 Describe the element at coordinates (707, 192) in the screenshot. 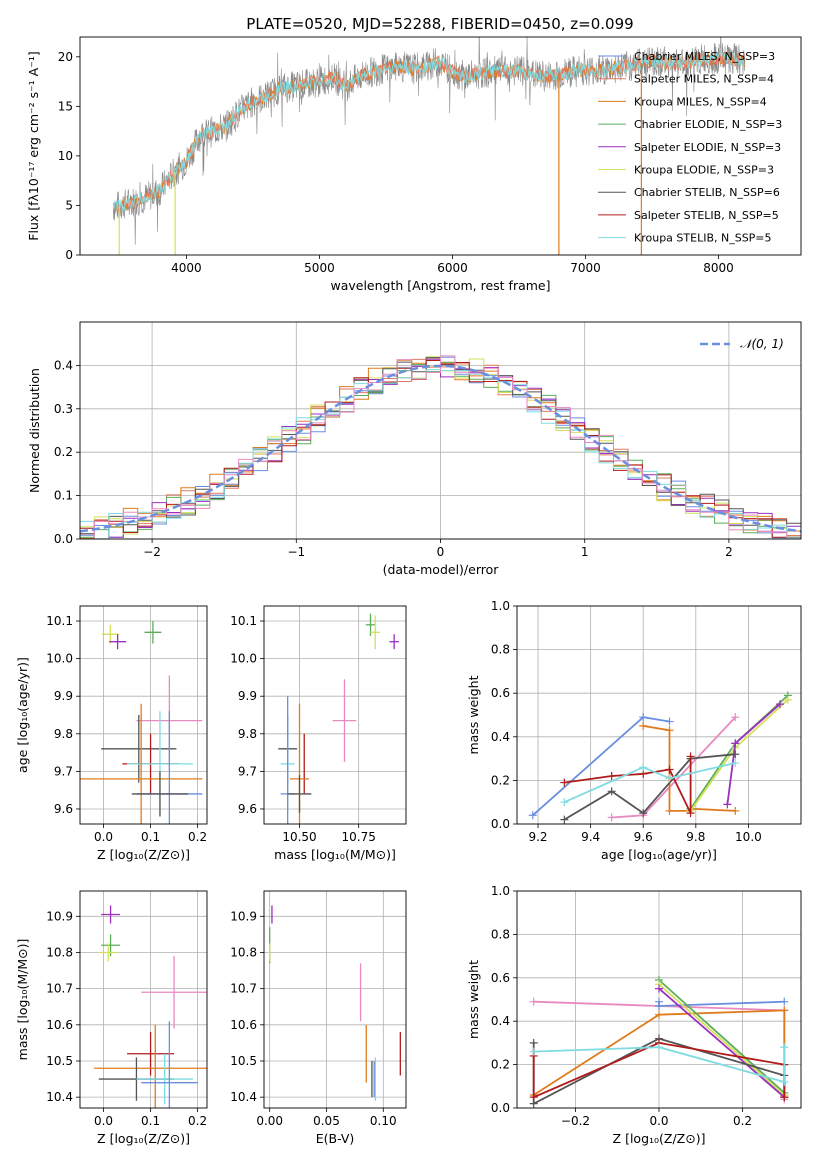

I see `legend-label: Chabrier STELIB, N_SSP=6` at that location.